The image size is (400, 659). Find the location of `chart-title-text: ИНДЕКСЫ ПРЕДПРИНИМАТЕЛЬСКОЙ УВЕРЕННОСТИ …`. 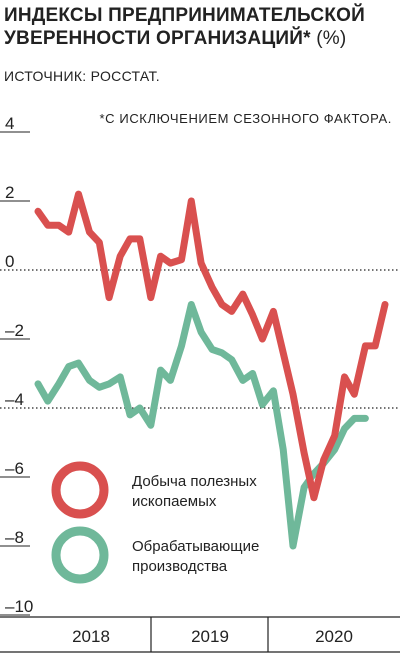

chart-title-text: ИНДЕКСЫ ПРЕДПРИНИМАТЕЛЬСКОЙ УВЕРЕННОСТИ … is located at coordinates (184, 27).